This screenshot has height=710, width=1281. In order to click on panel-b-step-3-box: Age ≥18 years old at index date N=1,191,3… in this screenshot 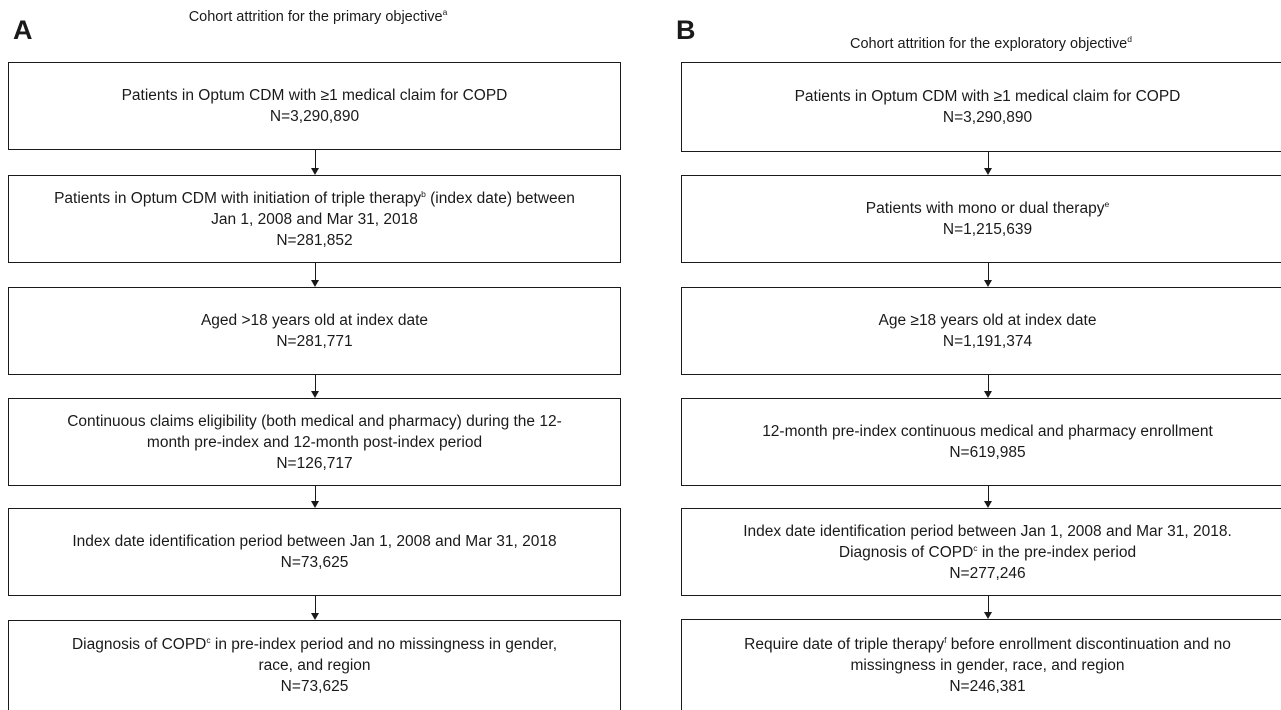, I will do `click(981, 331)`.